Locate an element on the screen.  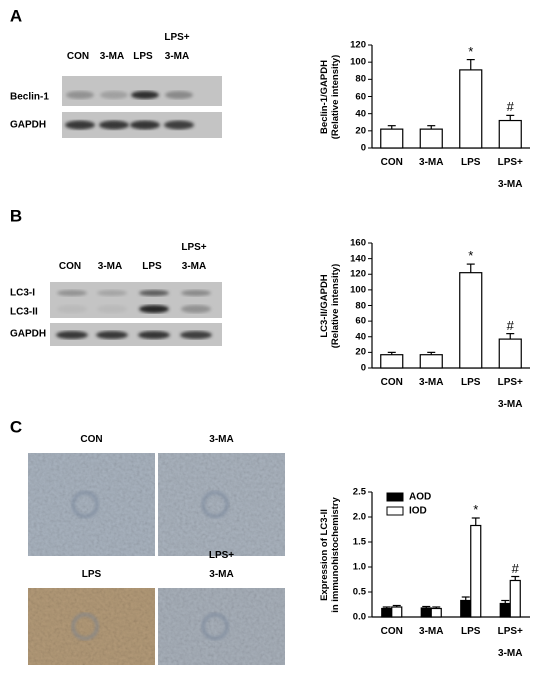
lane-label: LPS is located at coordinates (143, 56).